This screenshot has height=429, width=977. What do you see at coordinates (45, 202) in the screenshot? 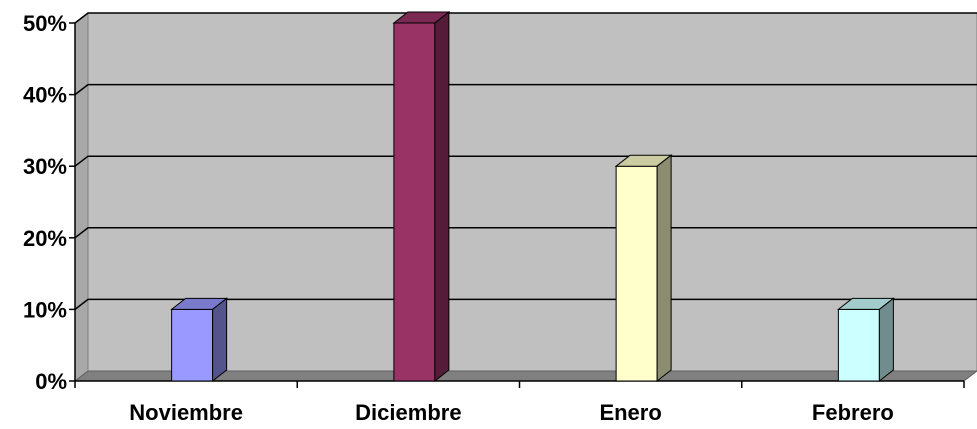
I see `y-axis-ticks: 0% 10% 20% 30% 40% 50%` at bounding box center [45, 202].